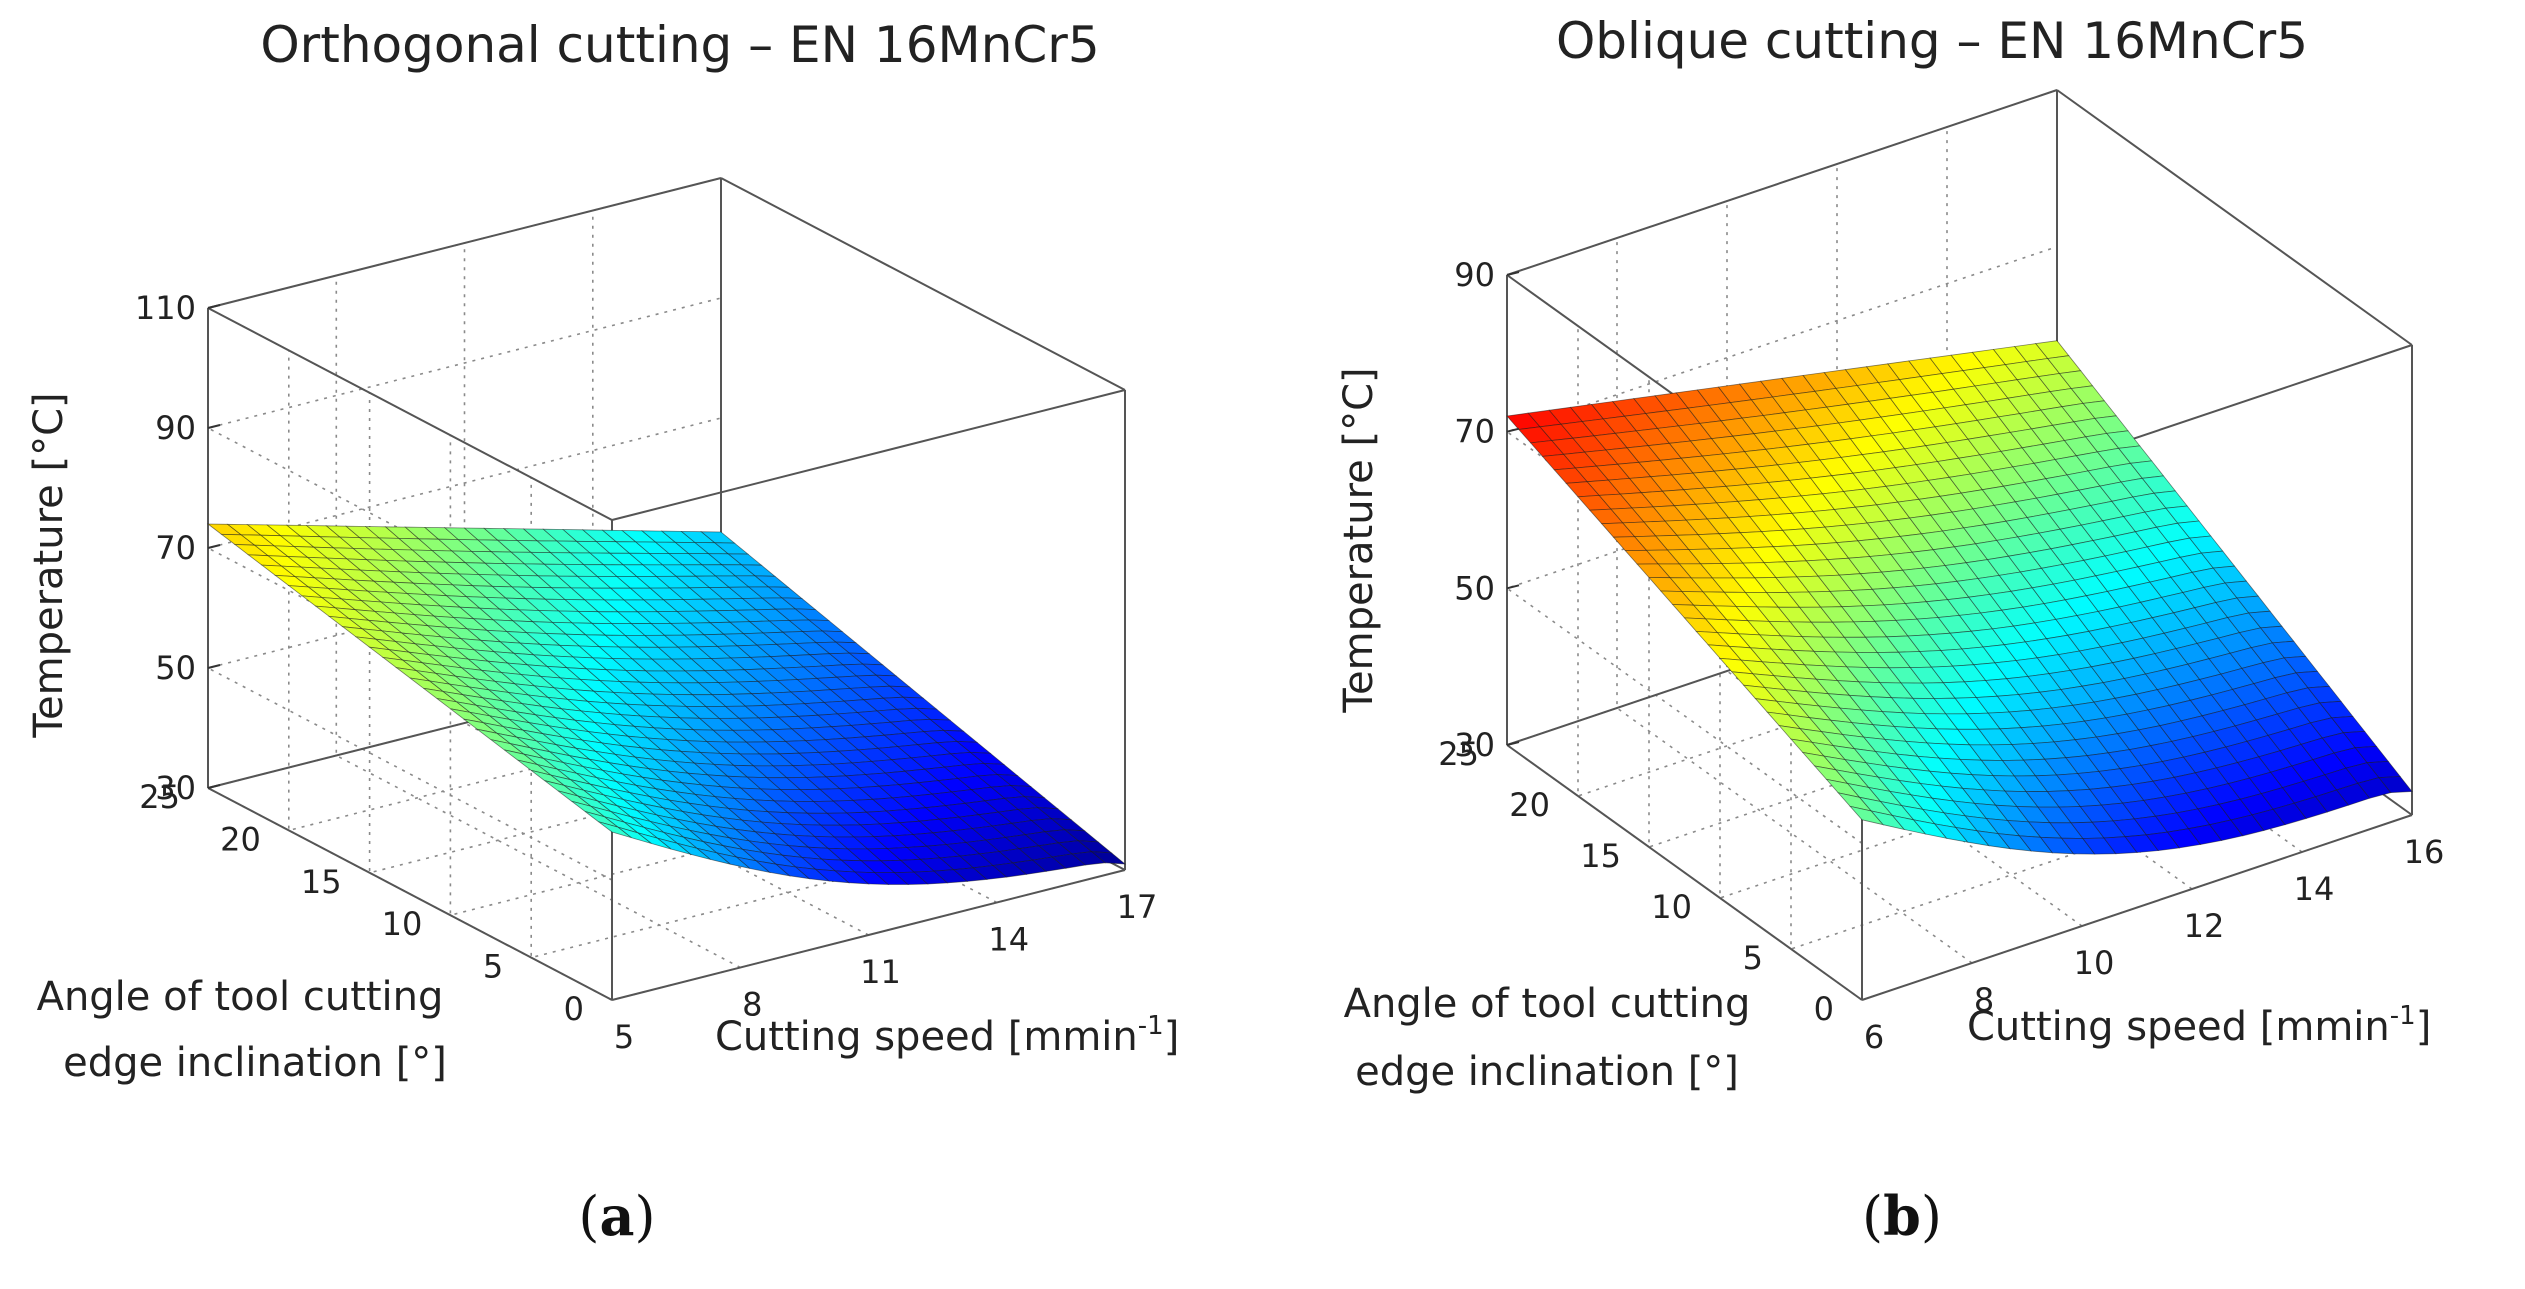 The width and height of the screenshot is (2525, 1289). Describe the element at coordinates (1932, 41) in the screenshot. I see `chart-title: Oblique cutting – EN 16MnCr5` at that location.